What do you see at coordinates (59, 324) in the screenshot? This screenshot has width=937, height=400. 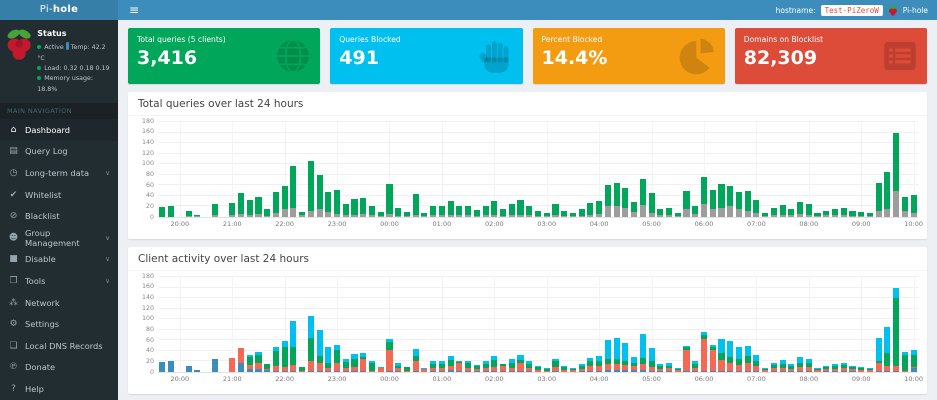 I see `sidebar-item-settings: ⚙ Settings` at bounding box center [59, 324].